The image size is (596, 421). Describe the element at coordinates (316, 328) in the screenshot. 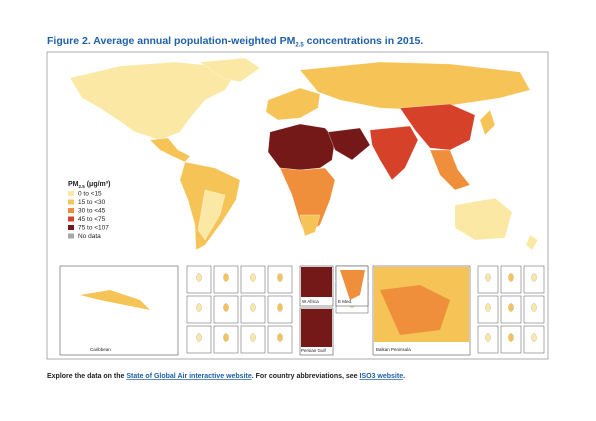

I see `persian-gulf-map` at that location.